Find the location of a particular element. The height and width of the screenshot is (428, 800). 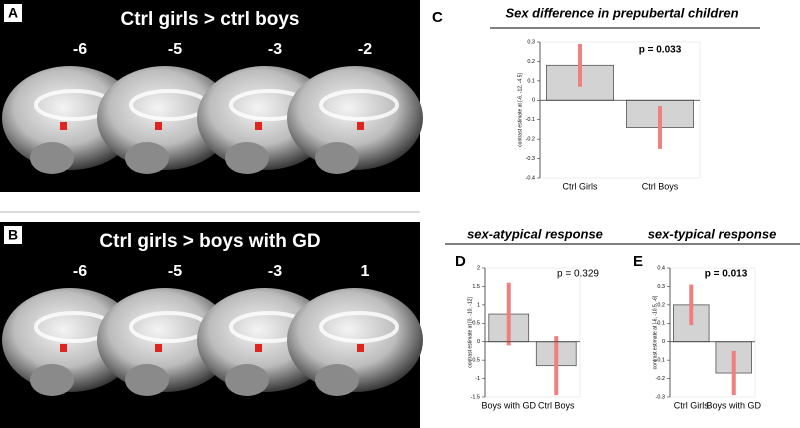

annotation: p = 0.329 is located at coordinates (578, 274).